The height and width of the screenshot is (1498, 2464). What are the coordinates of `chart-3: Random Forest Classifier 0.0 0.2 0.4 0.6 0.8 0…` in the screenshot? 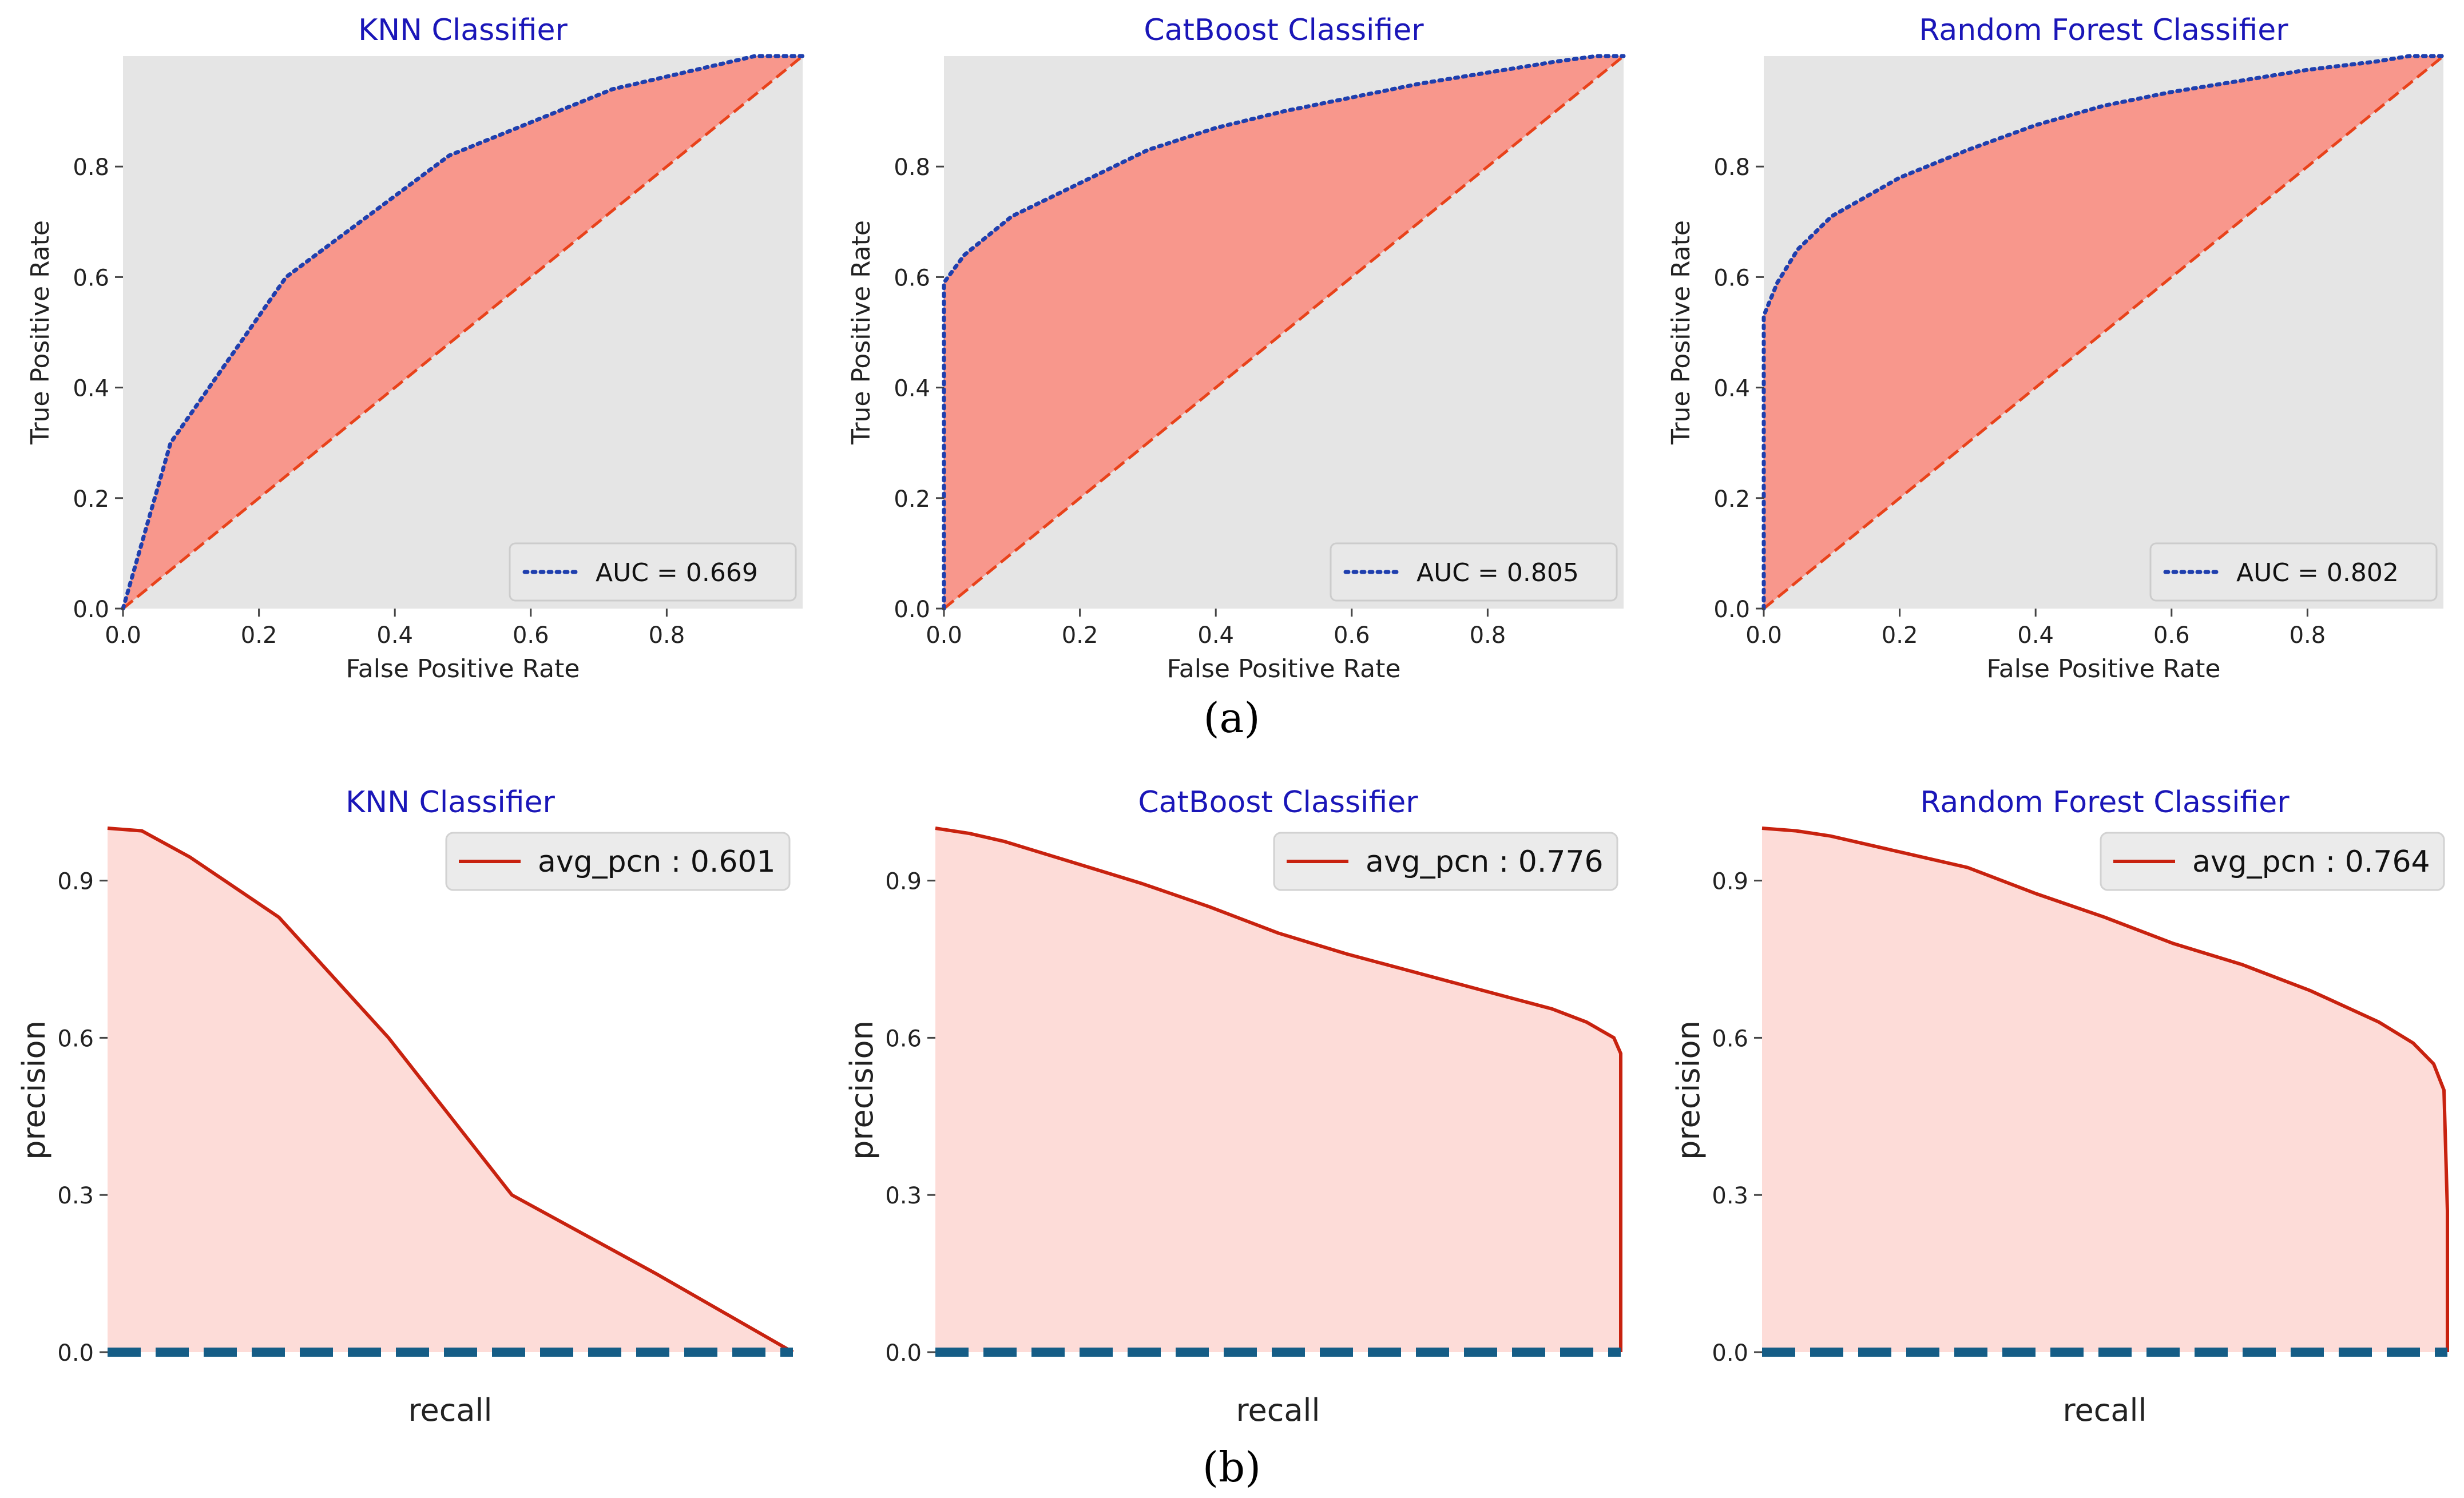 It's located at (2056, 348).